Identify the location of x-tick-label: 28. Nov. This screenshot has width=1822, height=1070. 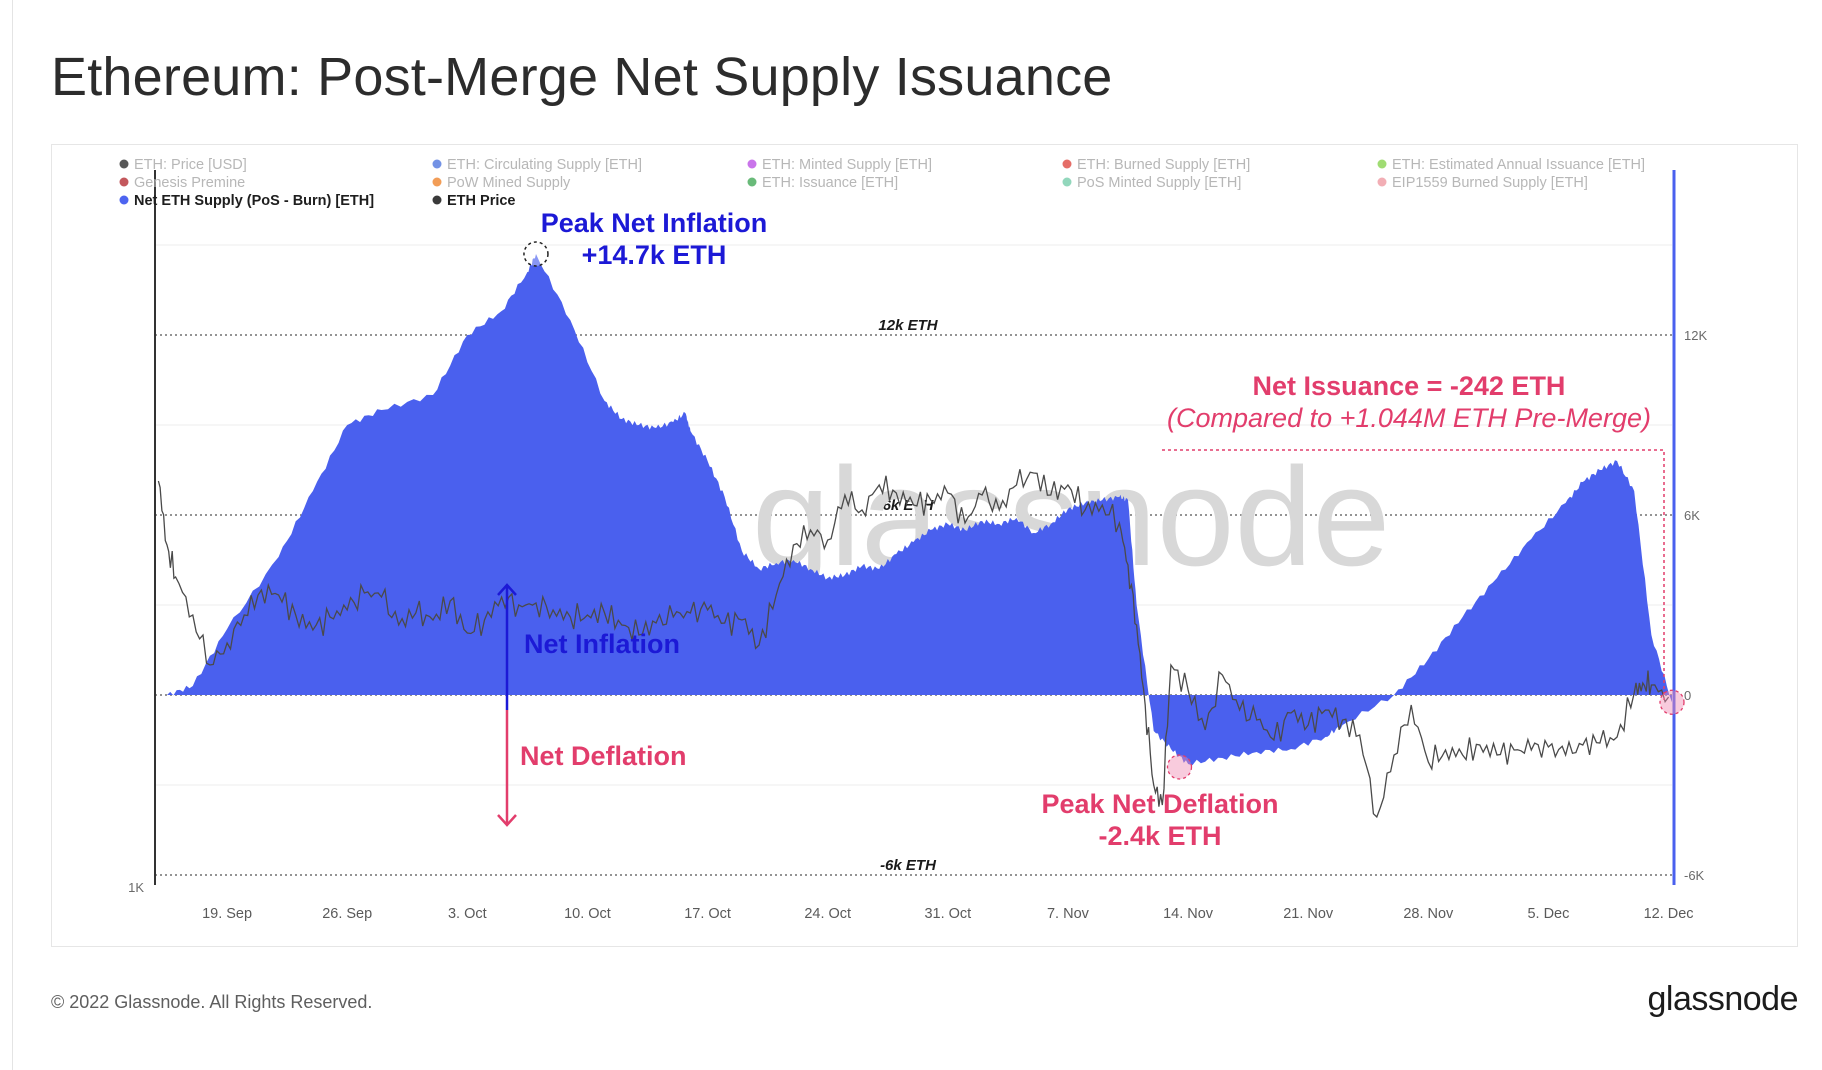
(1428, 914).